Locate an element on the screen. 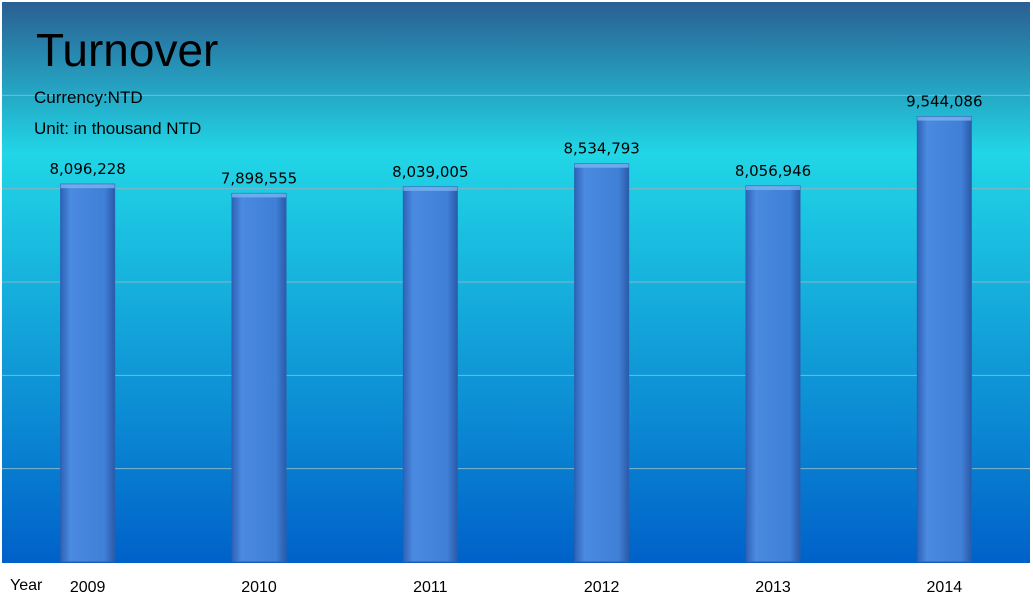 The image size is (1033, 600). data-label-2011: 8,039,005 is located at coordinates (430, 172).